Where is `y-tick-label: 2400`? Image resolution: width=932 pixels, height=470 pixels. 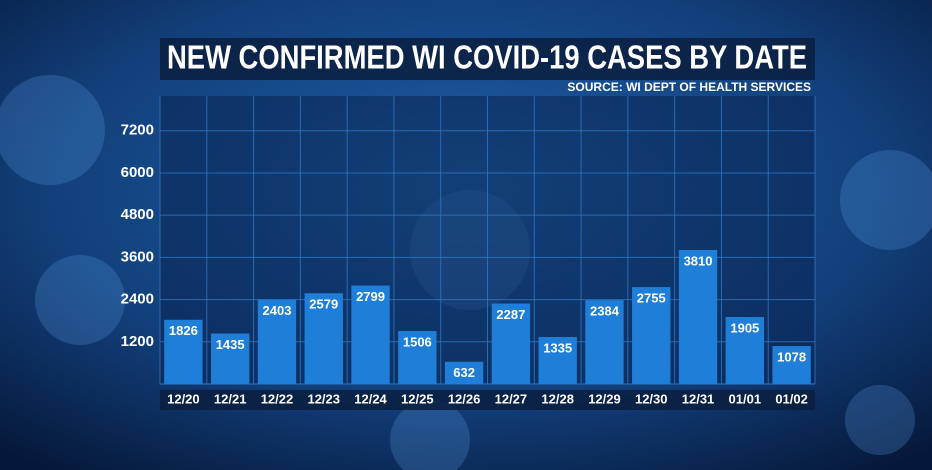
y-tick-label: 2400 is located at coordinates (137, 299).